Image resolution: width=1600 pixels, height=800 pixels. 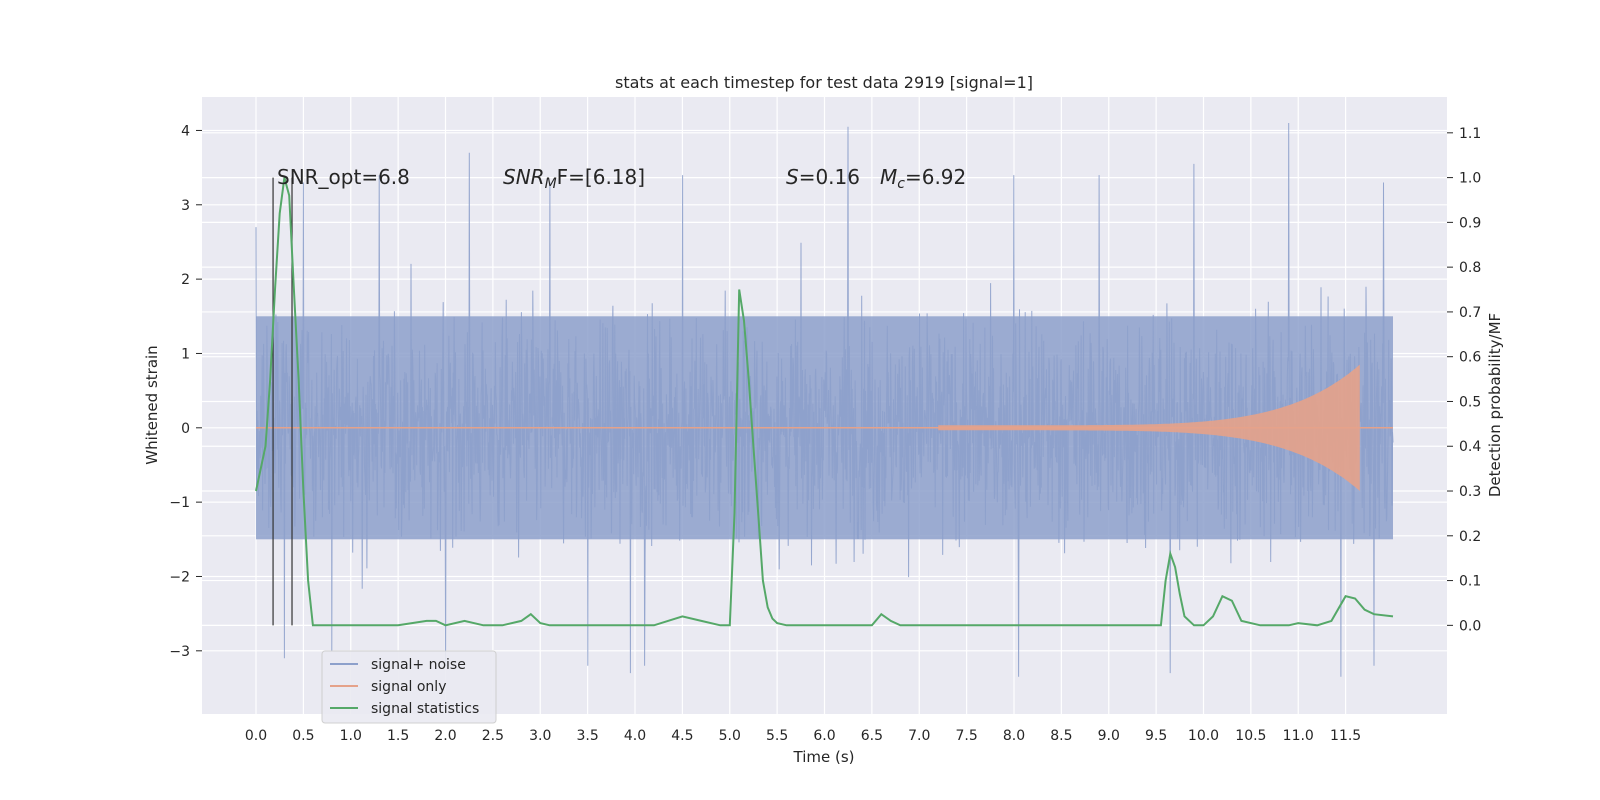 I want to click on y-right-tick-label: 1.0, so click(x=1470, y=179).